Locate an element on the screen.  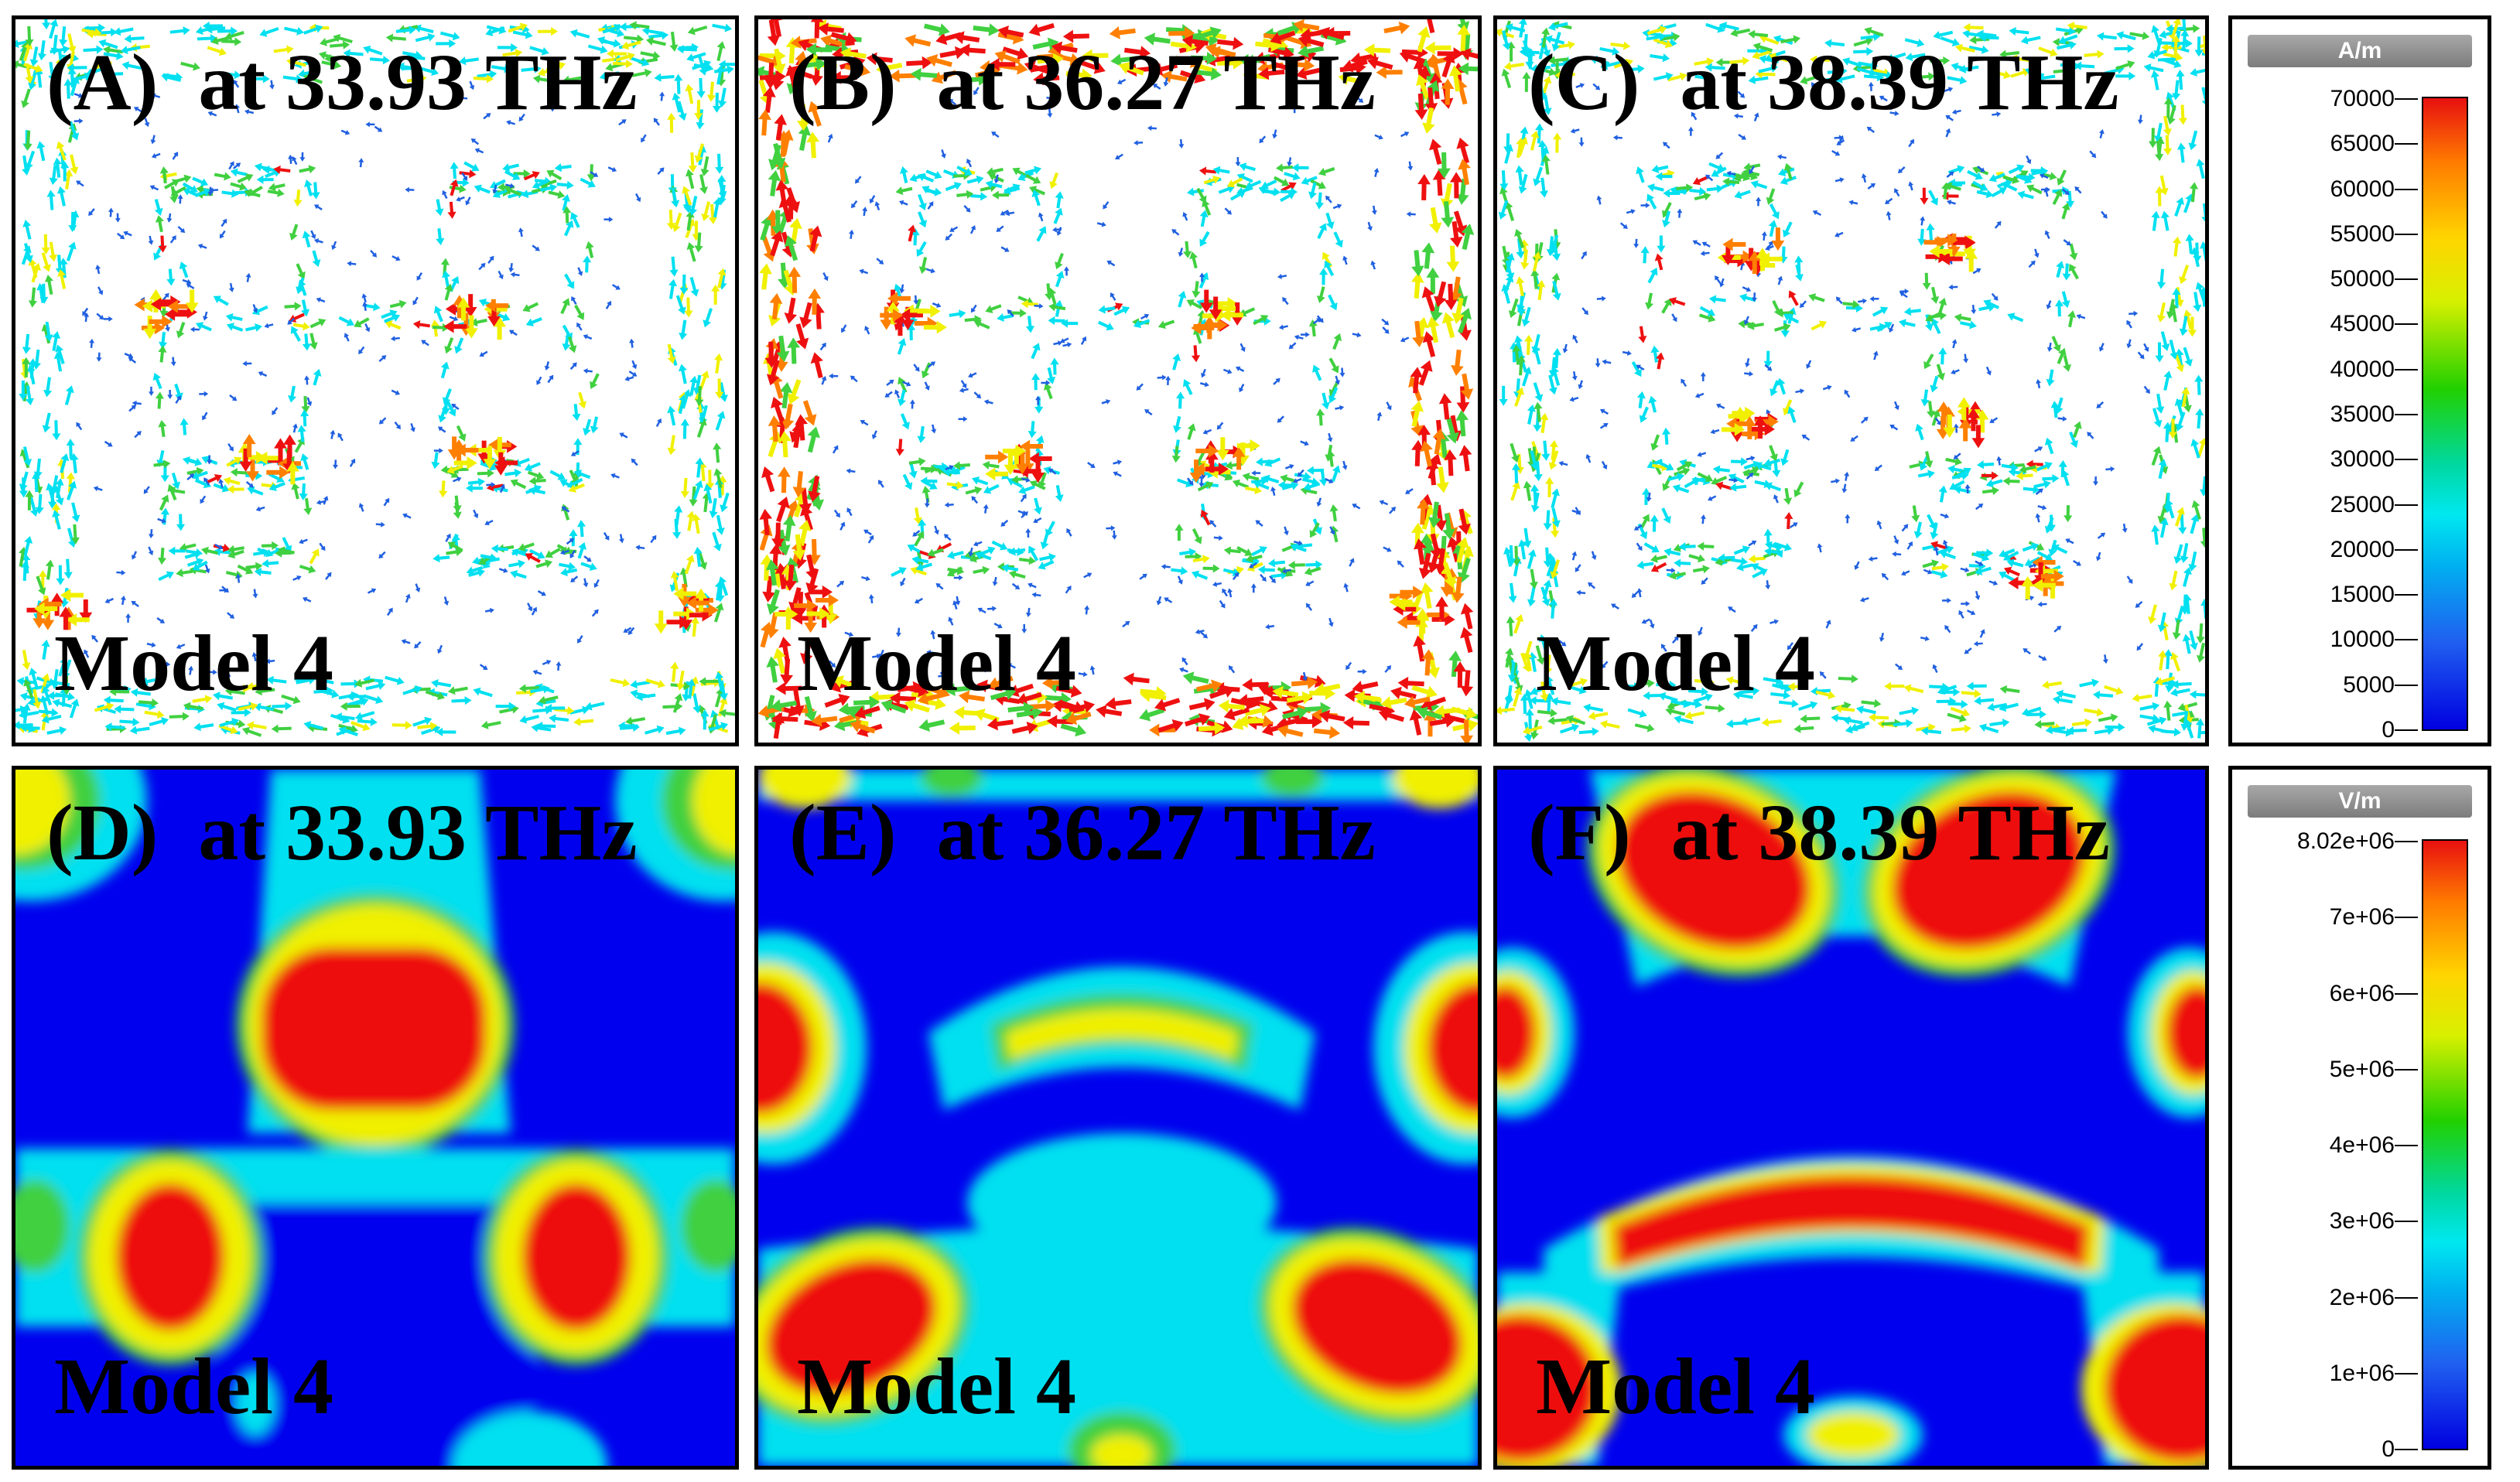
panel-d-electric-field: (D) at 33.93 THz Model 4 is located at coordinates (375, 1118).